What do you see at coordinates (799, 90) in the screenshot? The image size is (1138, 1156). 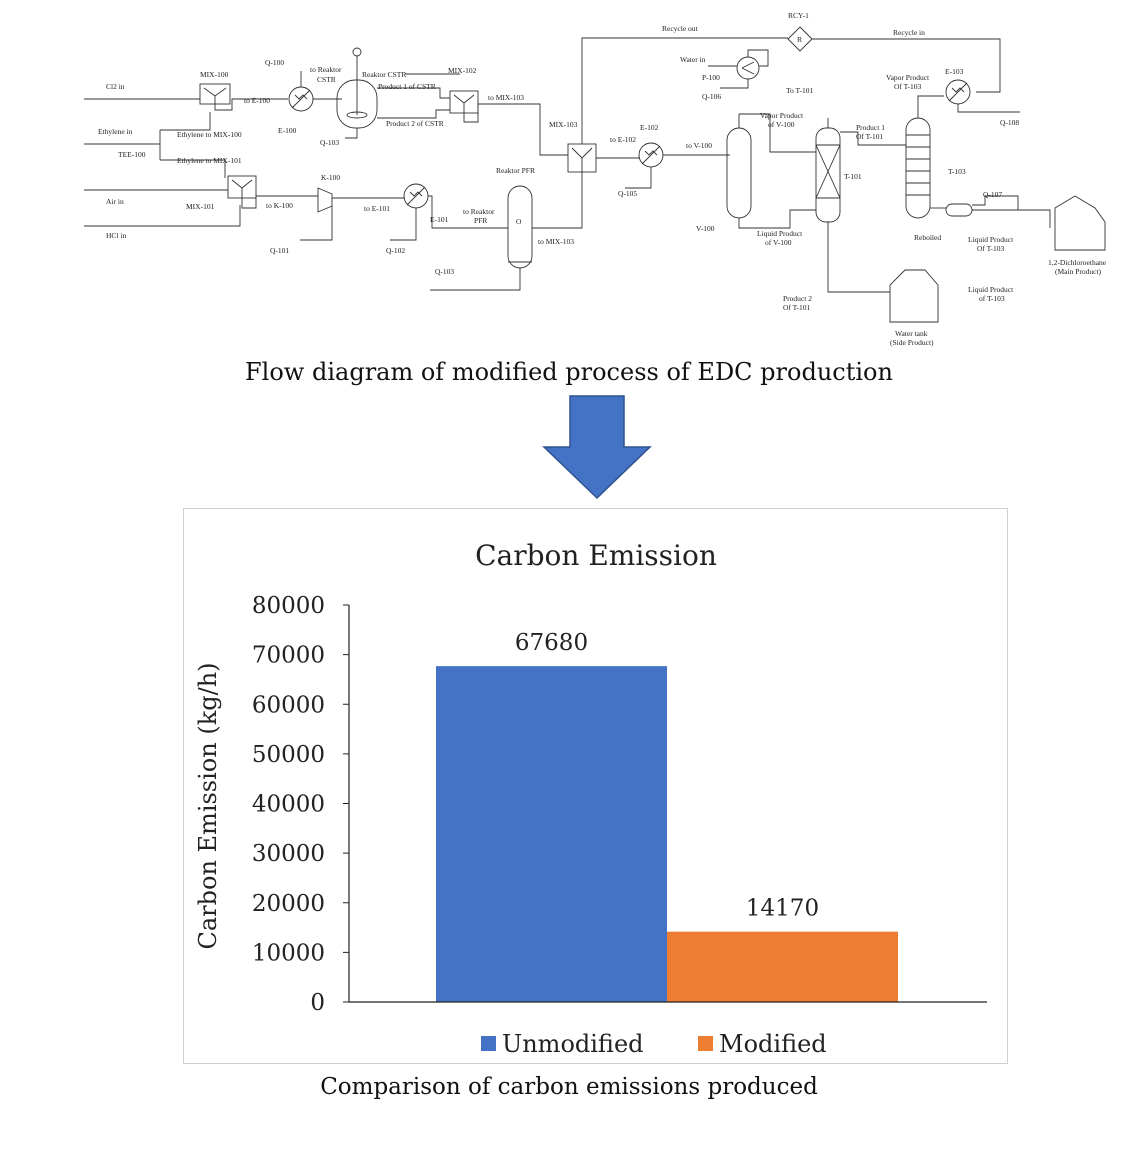 I see `label-to-t101: To T-101` at bounding box center [799, 90].